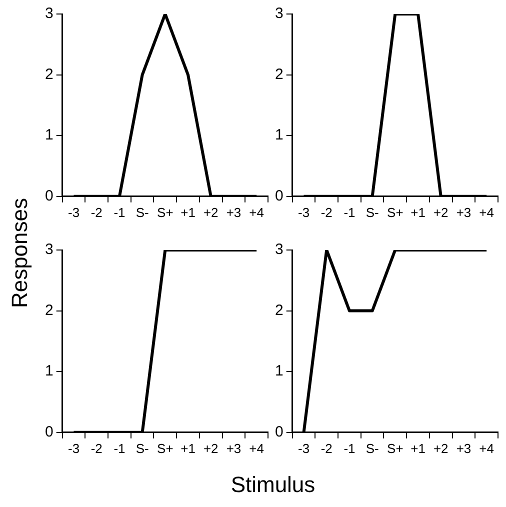  Describe the element at coordinates (20, 253) in the screenshot. I see `y-axis-title: Responses` at that location.